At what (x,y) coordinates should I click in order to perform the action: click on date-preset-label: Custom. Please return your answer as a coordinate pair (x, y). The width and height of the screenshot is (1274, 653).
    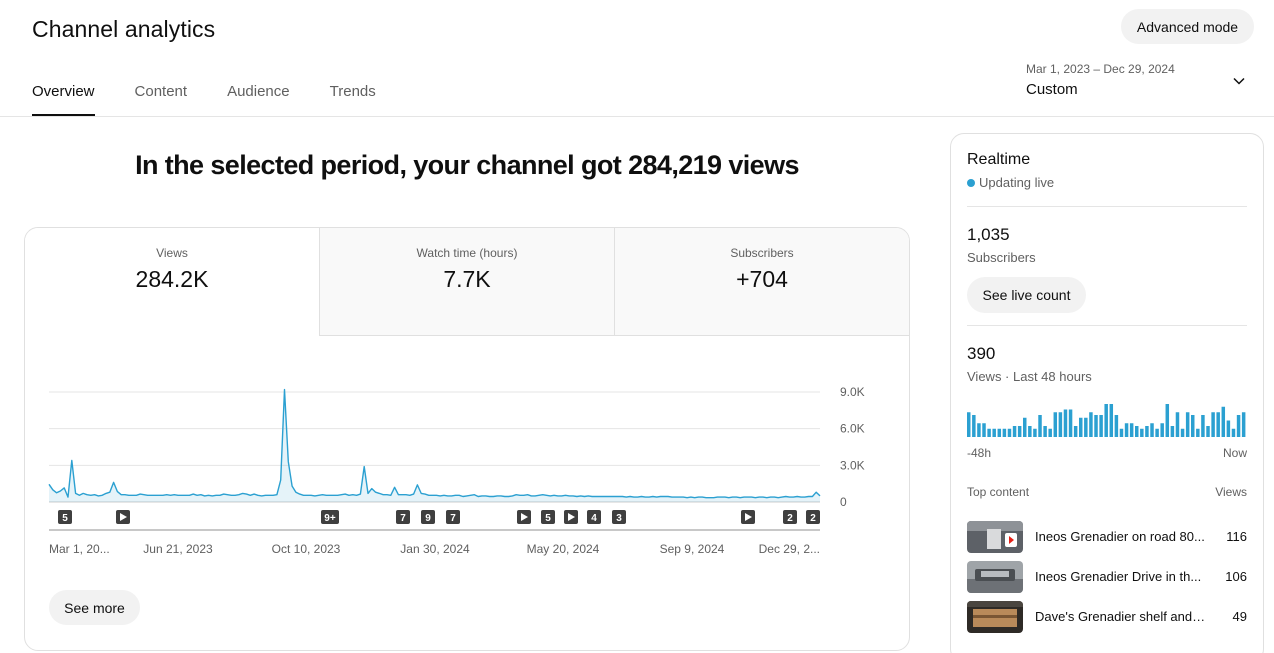
    Looking at the image, I should click on (1052, 89).